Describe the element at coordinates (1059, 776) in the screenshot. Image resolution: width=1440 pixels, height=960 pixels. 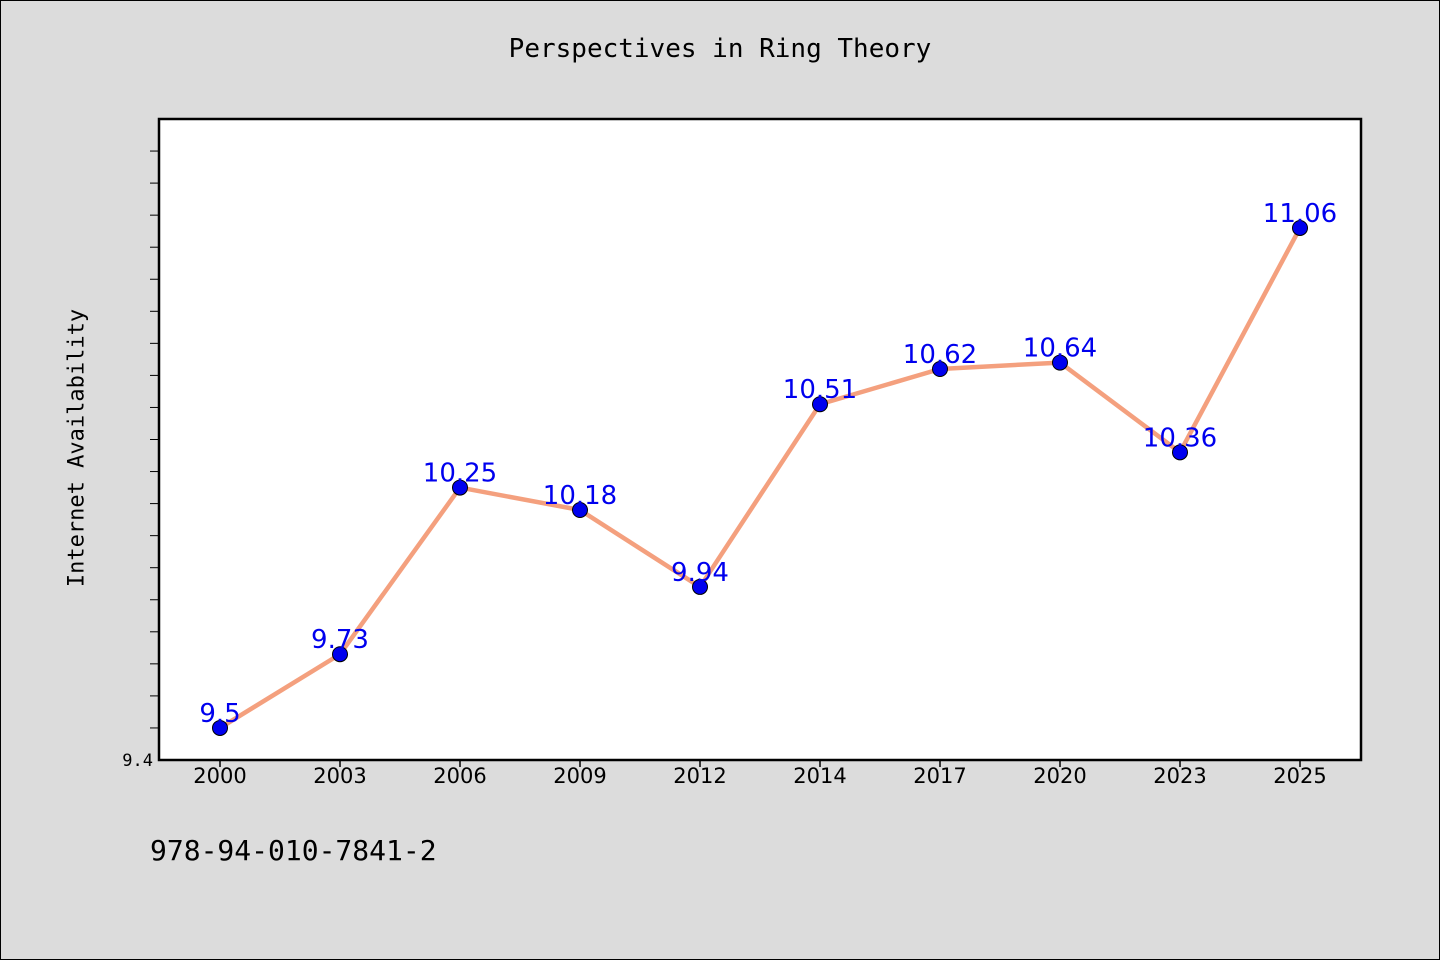
I see `x-tick-label: 2020` at that location.